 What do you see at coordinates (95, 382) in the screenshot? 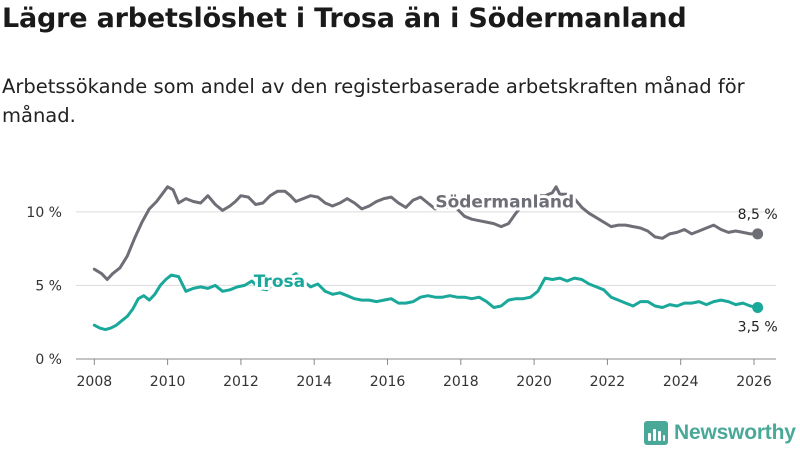
I see `x-tick-label: 2008` at bounding box center [95, 382].